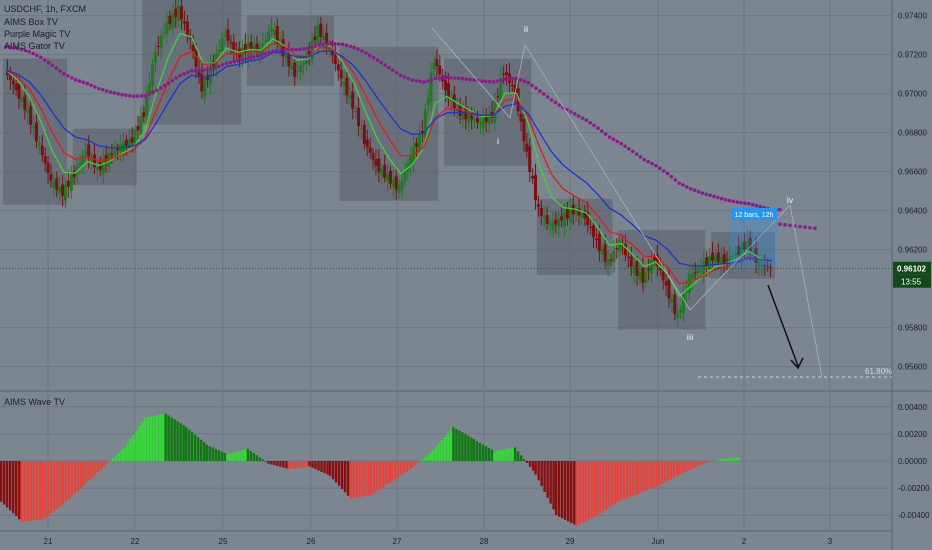 The image size is (932, 550). I want to click on time-tick-label: 27, so click(397, 541).